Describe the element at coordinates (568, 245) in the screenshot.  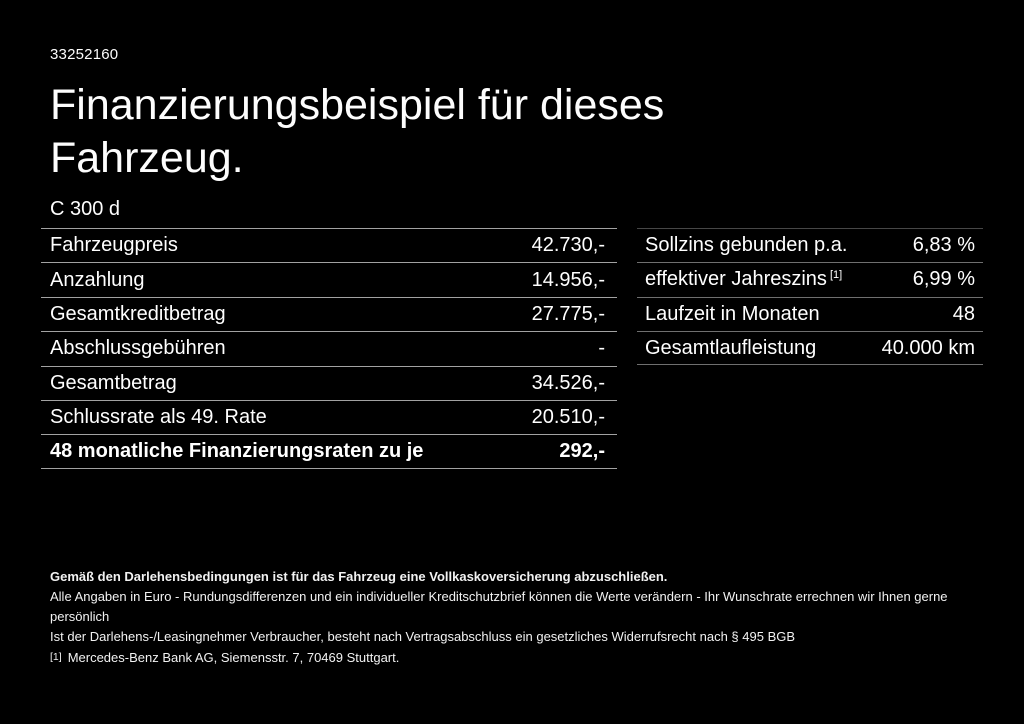
I see `finance-row-value: 42.730,-` at that location.